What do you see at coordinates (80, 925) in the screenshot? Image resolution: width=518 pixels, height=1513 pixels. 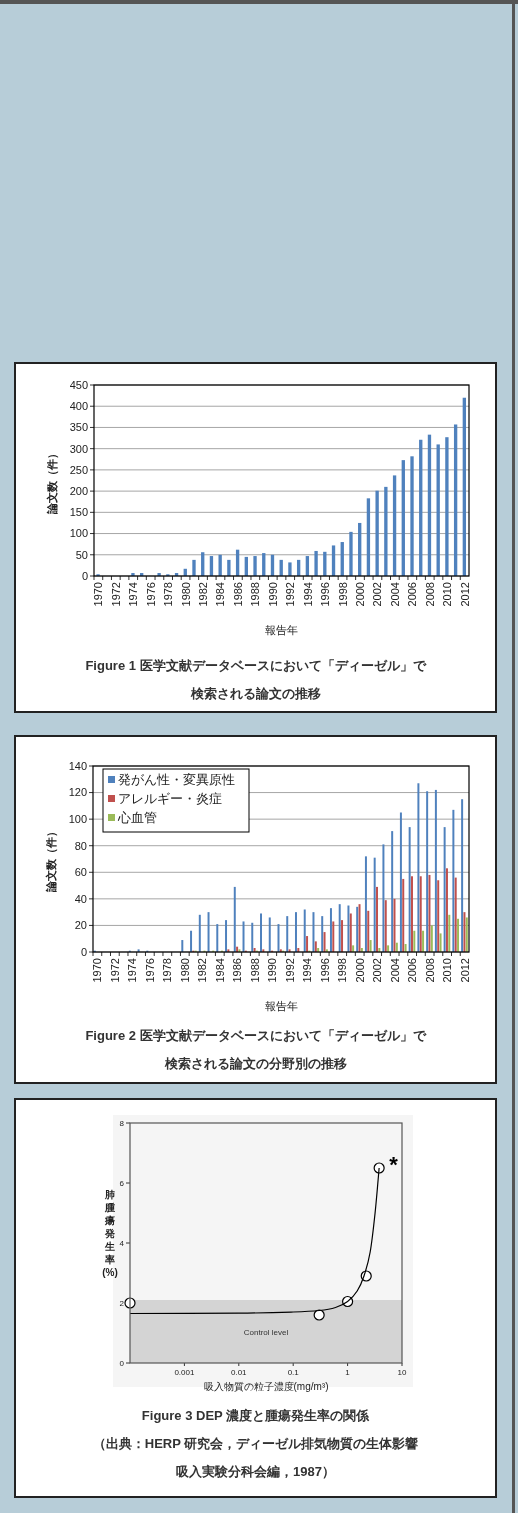 I see `y-tick-label: 20` at bounding box center [80, 925].